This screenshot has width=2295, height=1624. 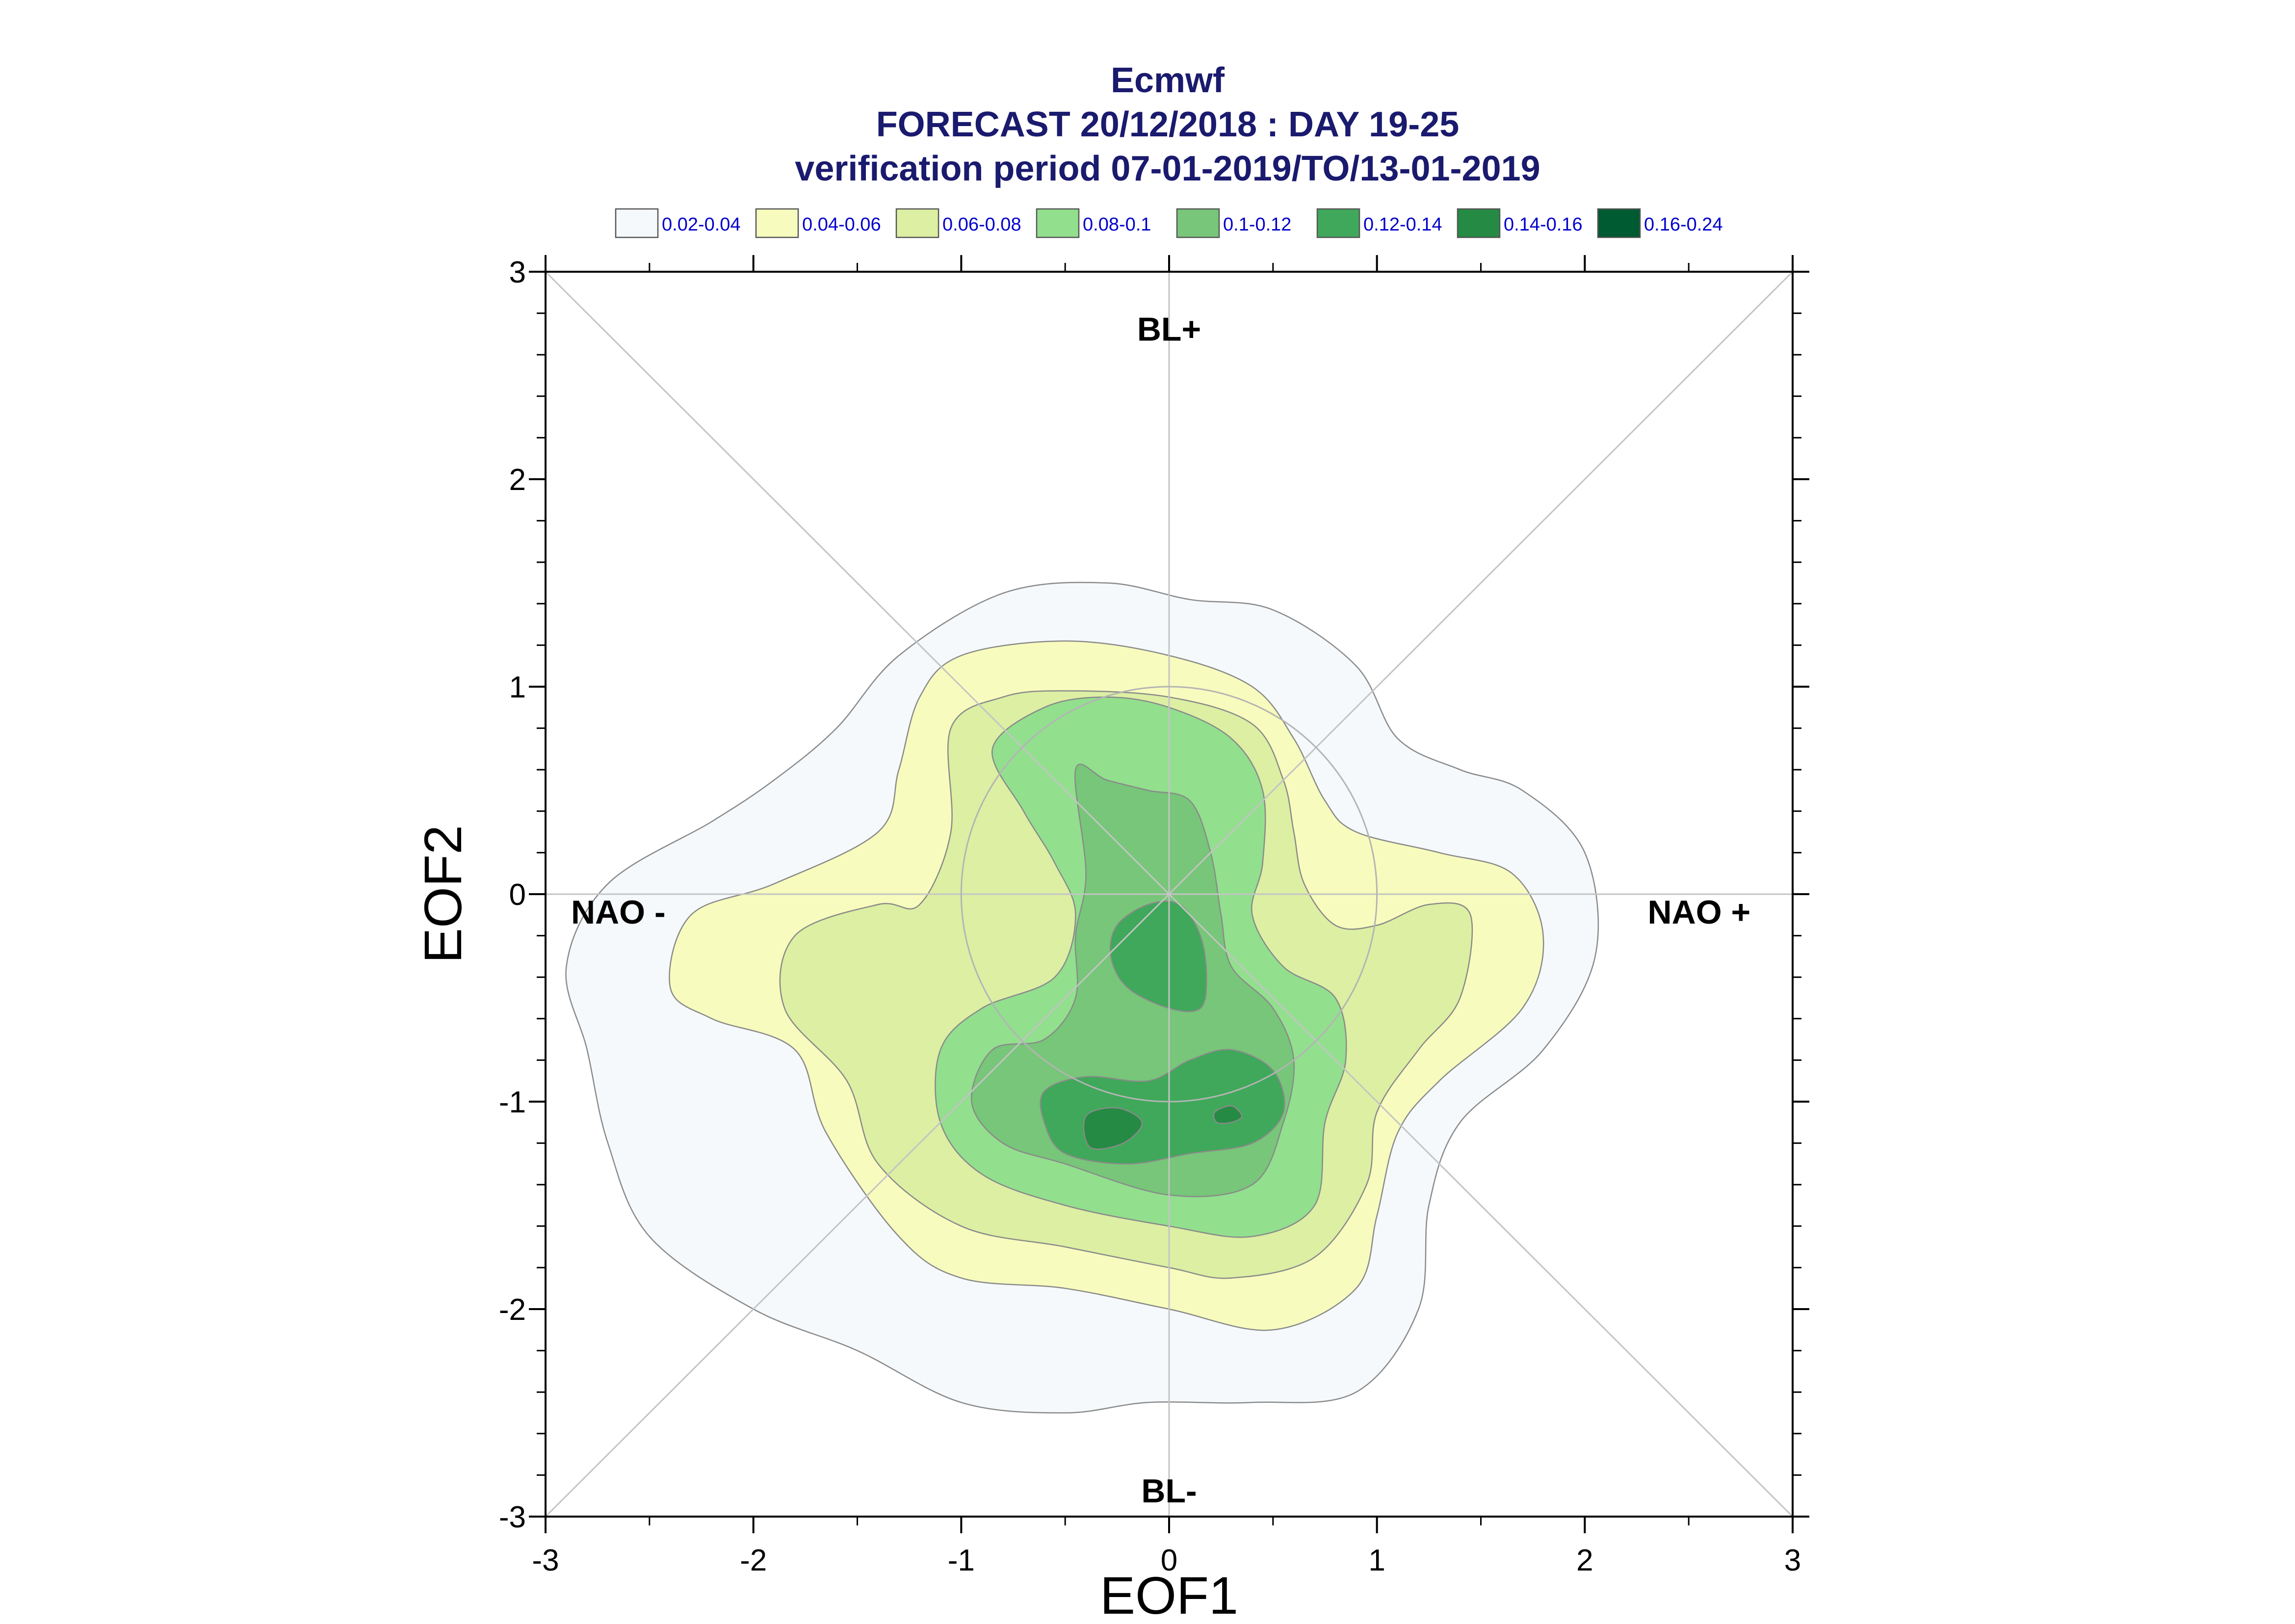 What do you see at coordinates (1169, 1560) in the screenshot?
I see `x-tick-label: 0` at bounding box center [1169, 1560].